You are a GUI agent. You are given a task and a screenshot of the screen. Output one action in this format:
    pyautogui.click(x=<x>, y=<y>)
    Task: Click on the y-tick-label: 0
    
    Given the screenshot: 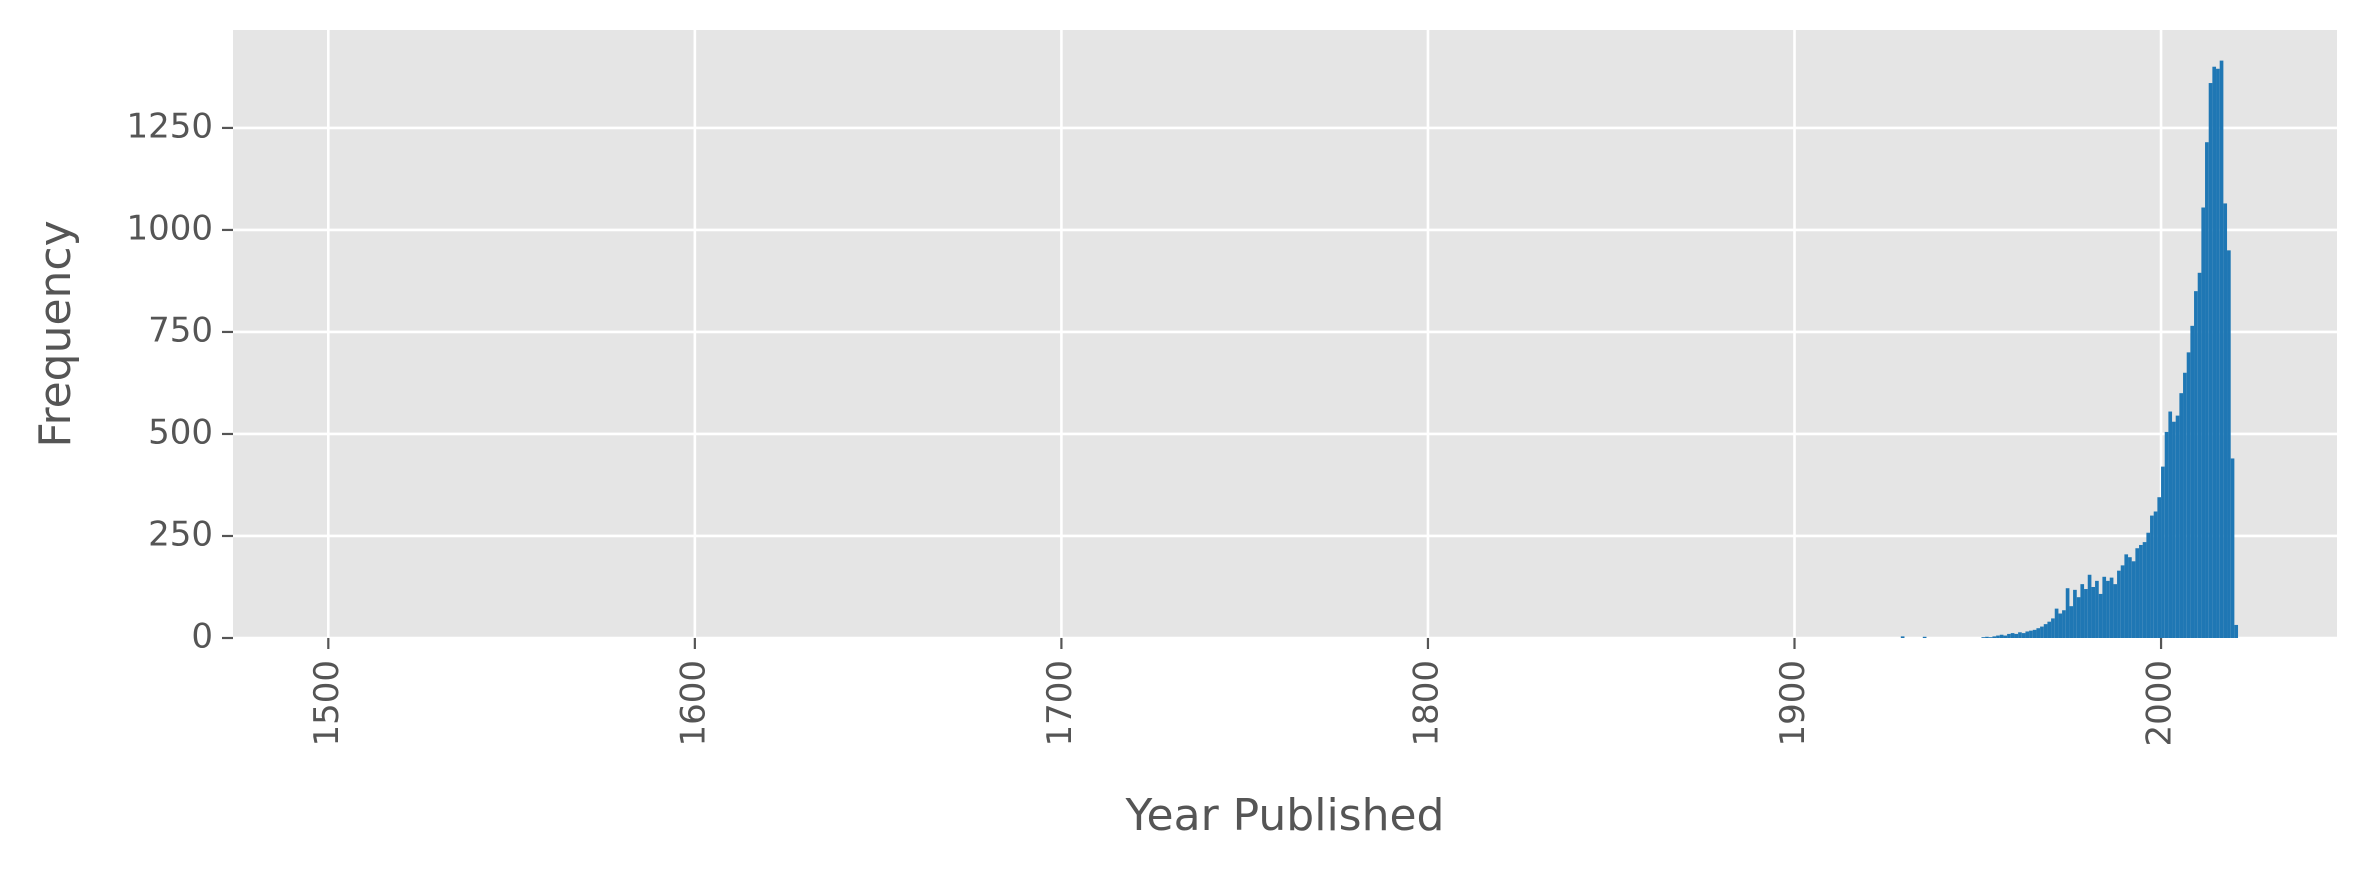 What is the action you would take?
    pyautogui.click(x=202, y=637)
    